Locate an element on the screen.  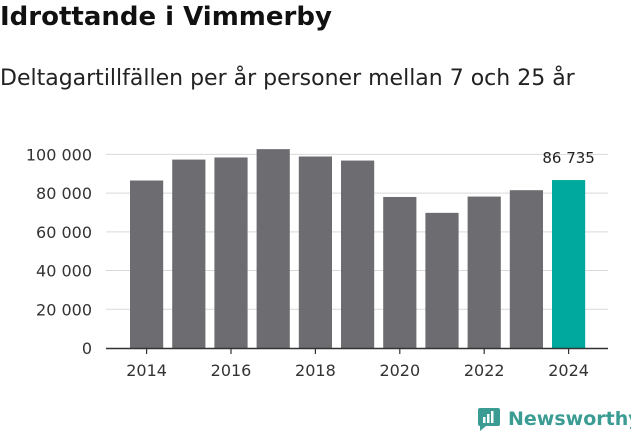
y-tick-label: 100 000 is located at coordinates (59, 154).